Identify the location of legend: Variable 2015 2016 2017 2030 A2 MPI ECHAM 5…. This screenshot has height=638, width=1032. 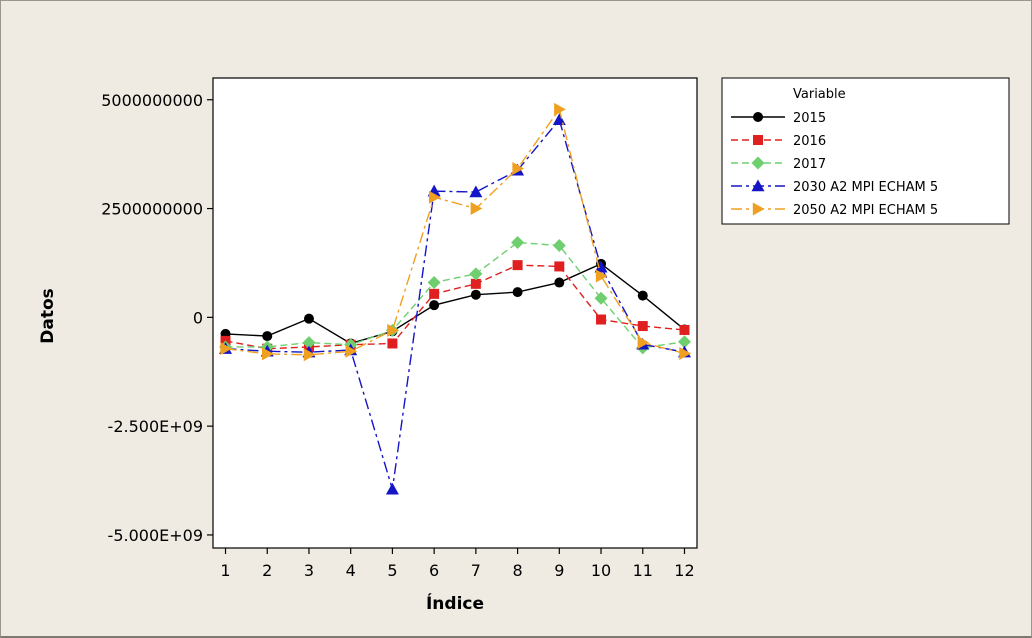
(865, 151).